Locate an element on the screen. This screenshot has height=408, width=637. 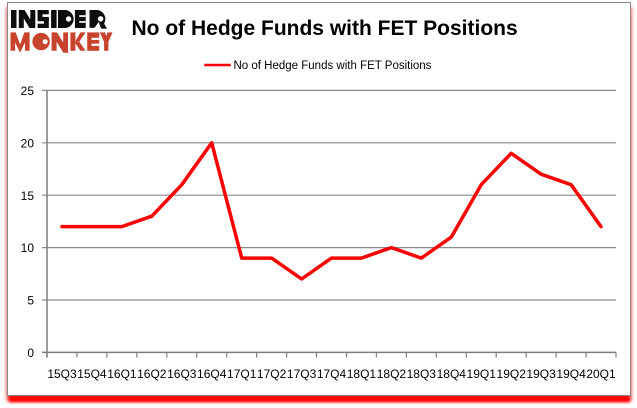
svg-text: 18Q2 is located at coordinates (392, 374).